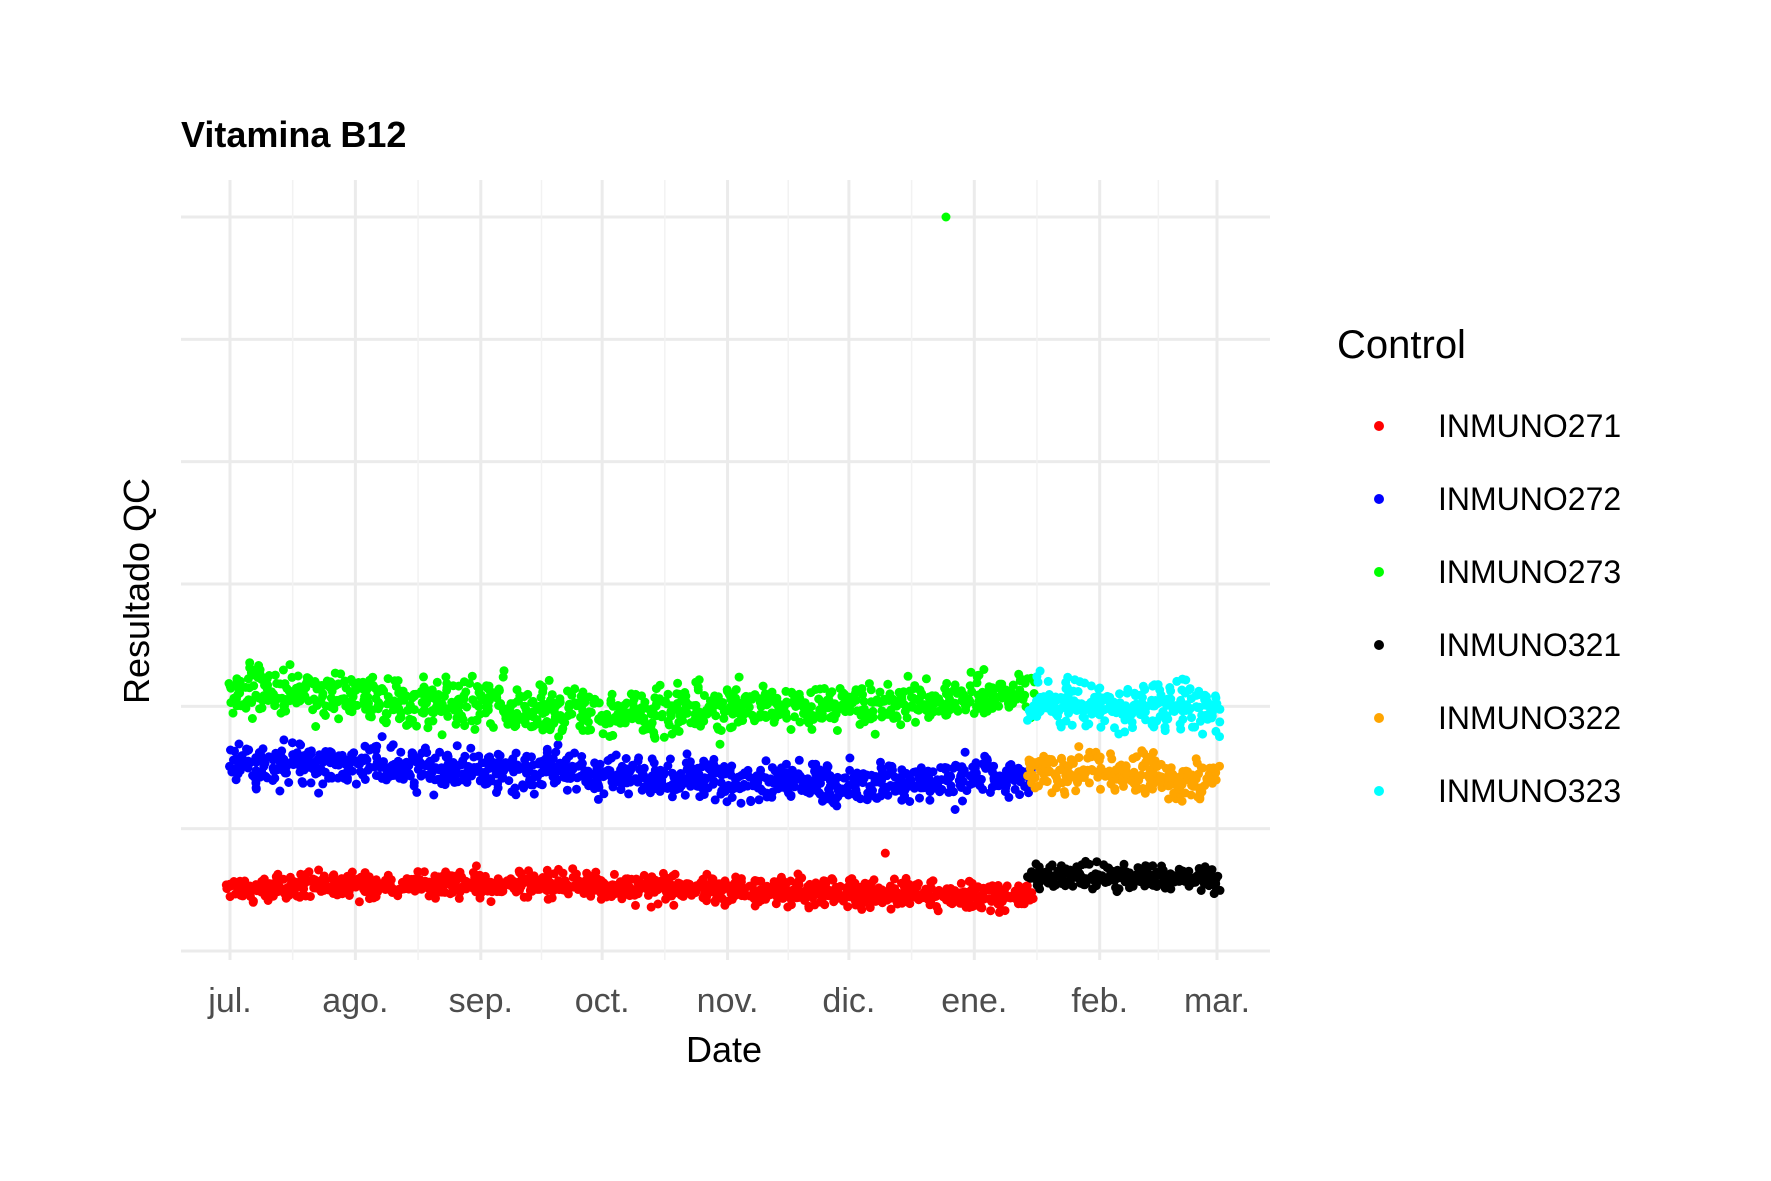 This screenshot has width=1771, height=1181. What do you see at coordinates (1379, 718) in the screenshot?
I see `legend-key-INMUNO322` at bounding box center [1379, 718].